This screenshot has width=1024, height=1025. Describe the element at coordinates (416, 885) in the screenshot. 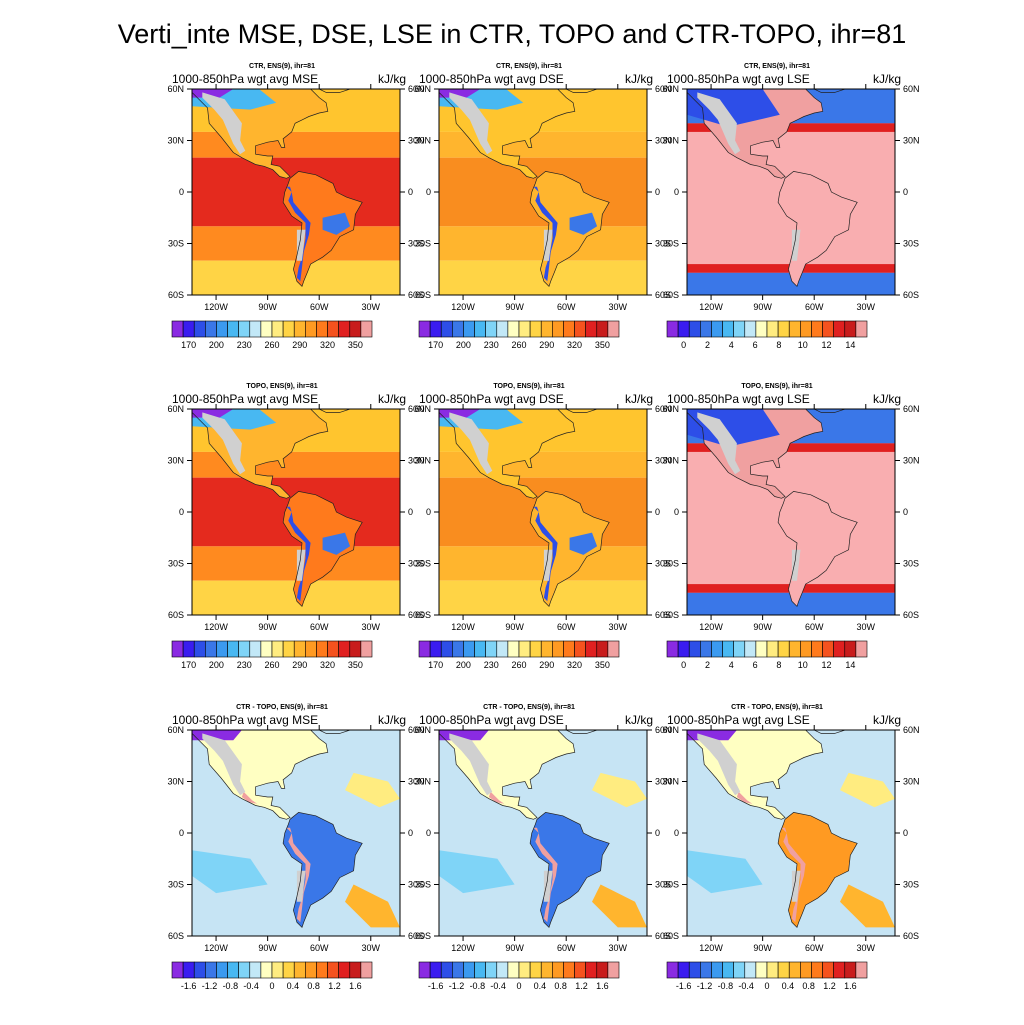

I see `lat-label-right: 30S` at that location.